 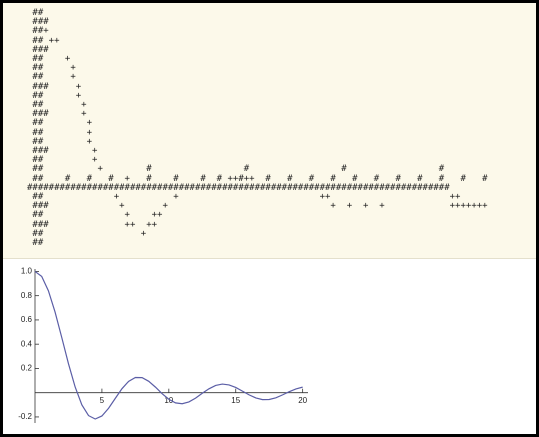 What do you see at coordinates (236, 169) in the screenshot?
I see `ascii-line: ## + # # # #` at bounding box center [236, 169].